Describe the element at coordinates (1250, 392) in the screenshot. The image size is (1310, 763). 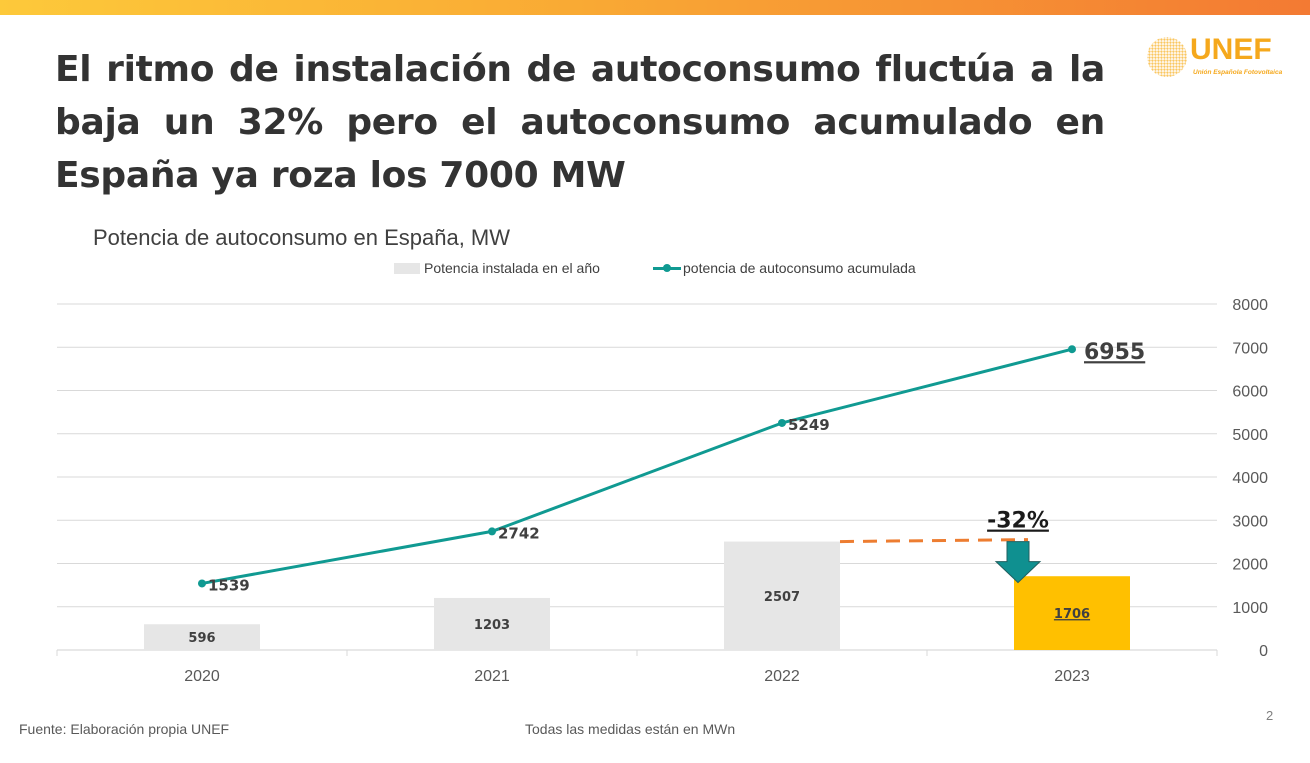
I see `y-tick-label: 6000` at that location.